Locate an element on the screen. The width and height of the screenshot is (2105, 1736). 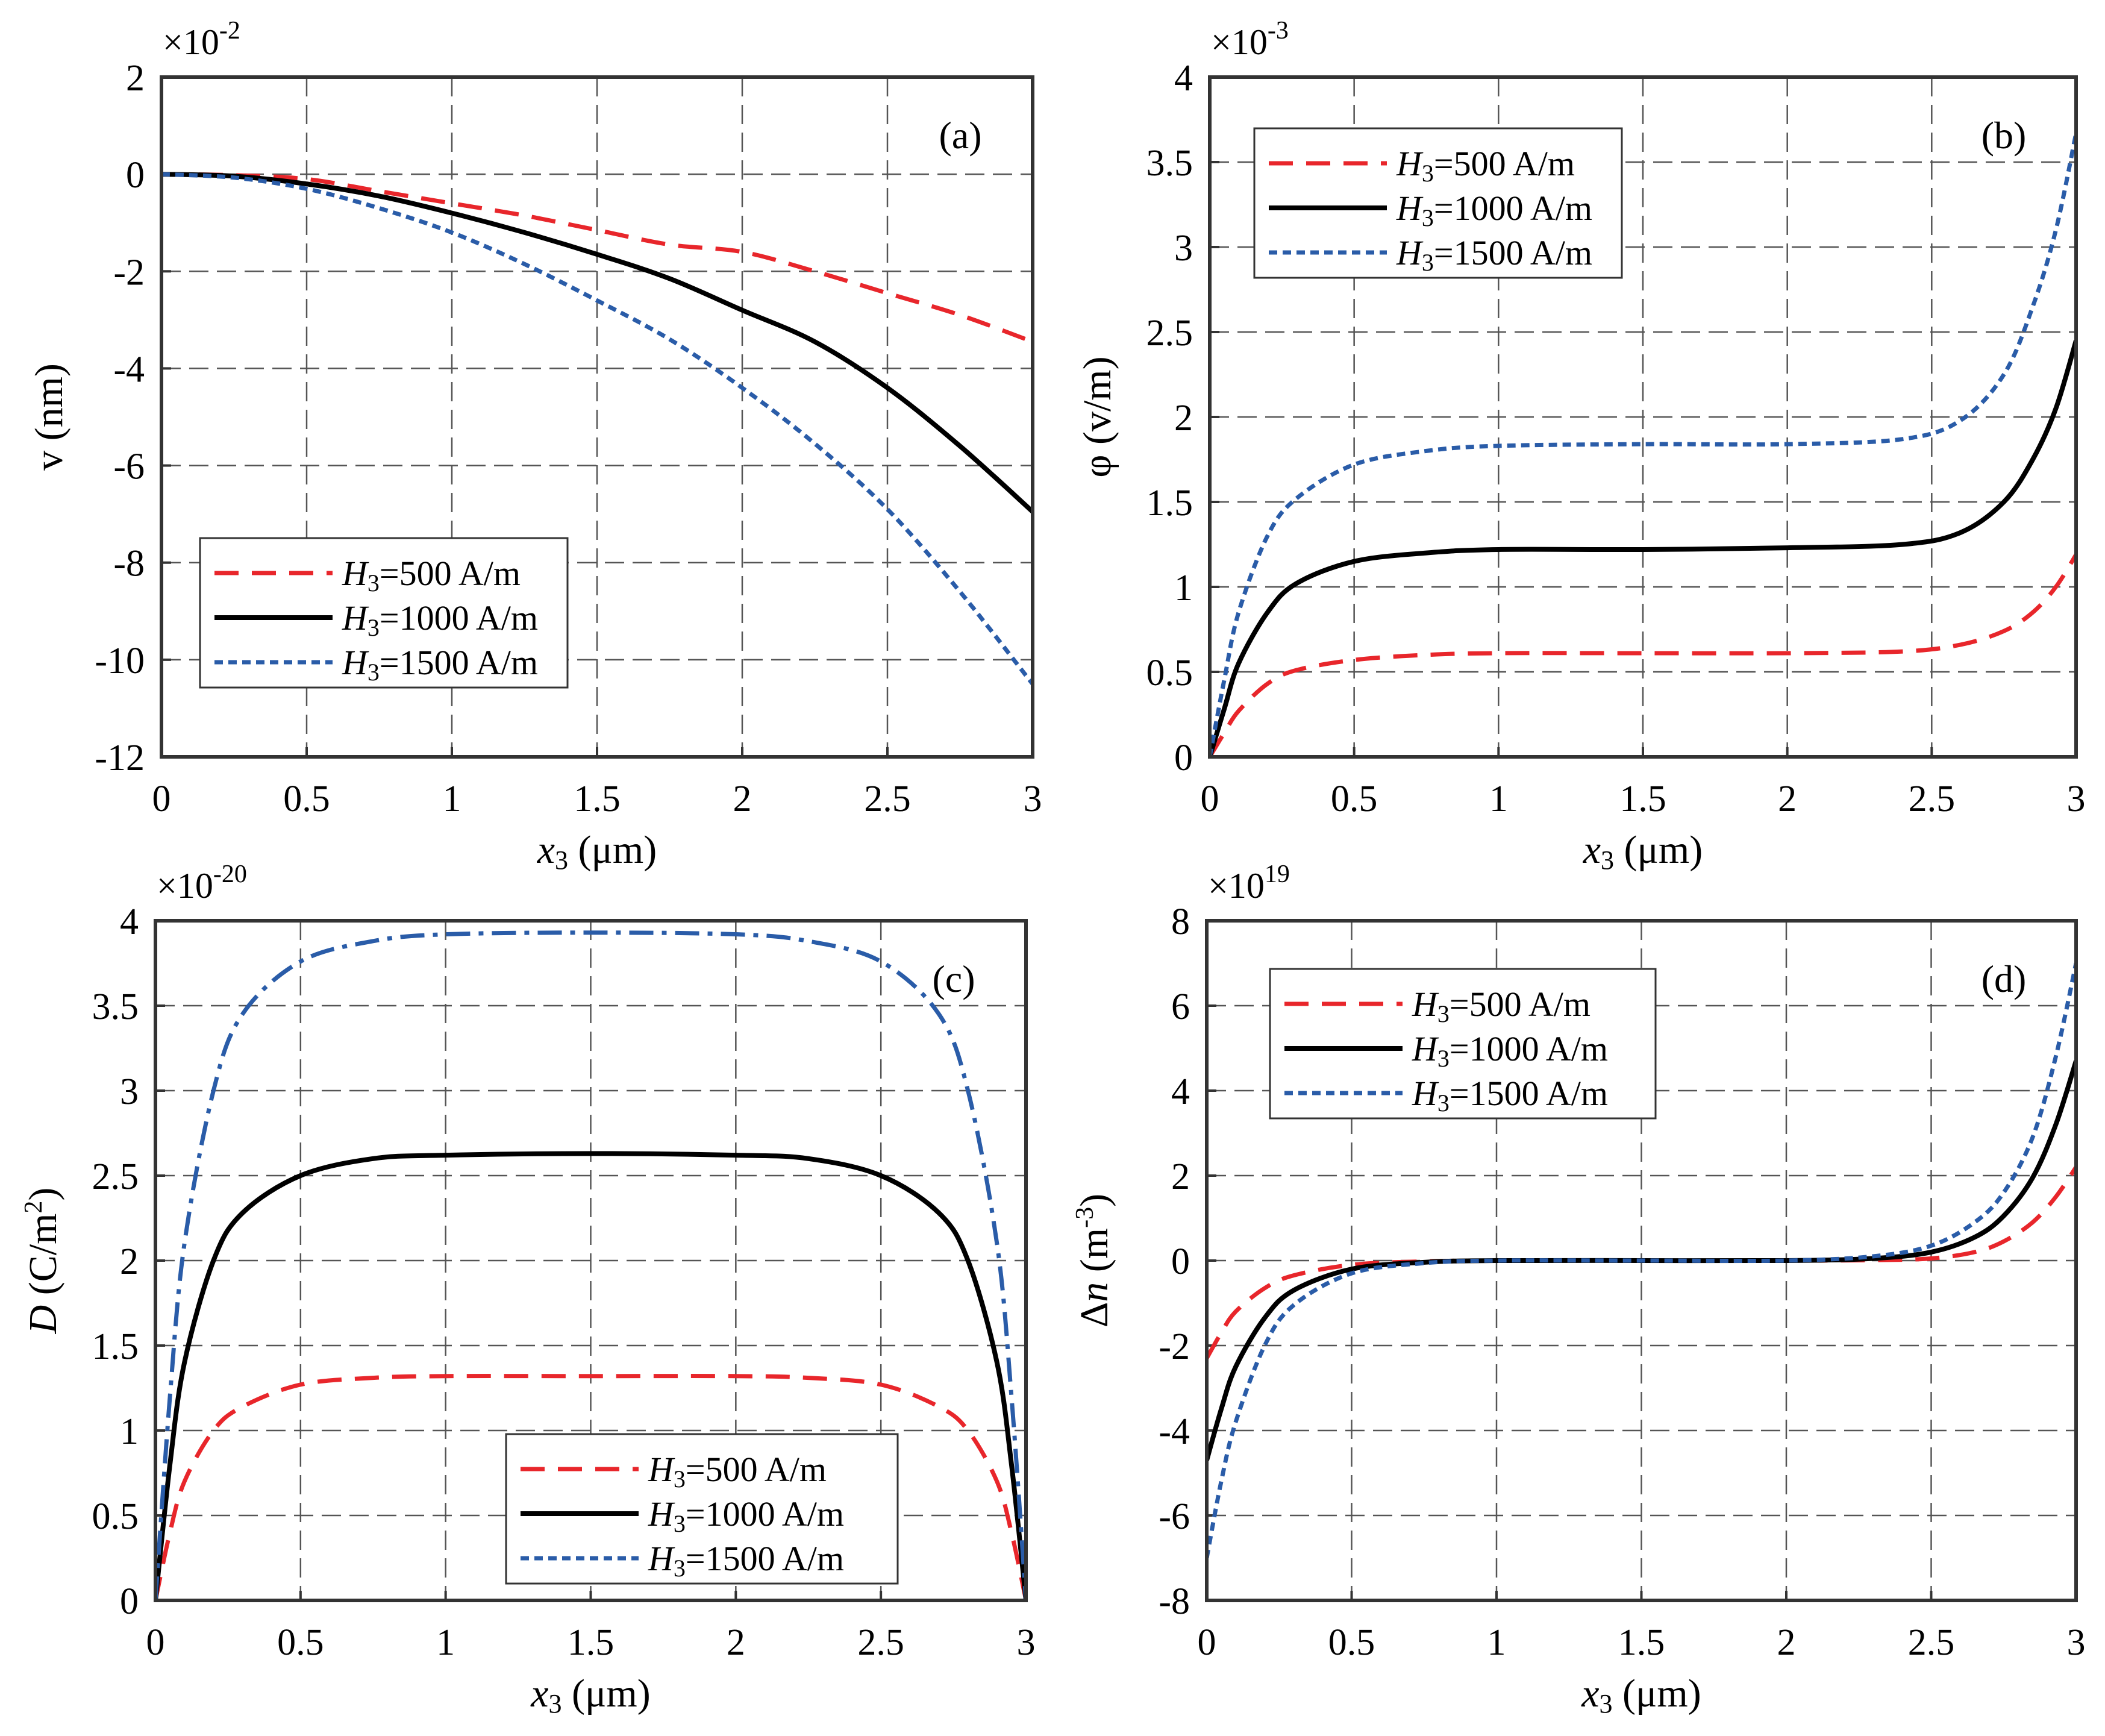
axis-exponent: ×10⁻² is located at coordinates (201, 39).